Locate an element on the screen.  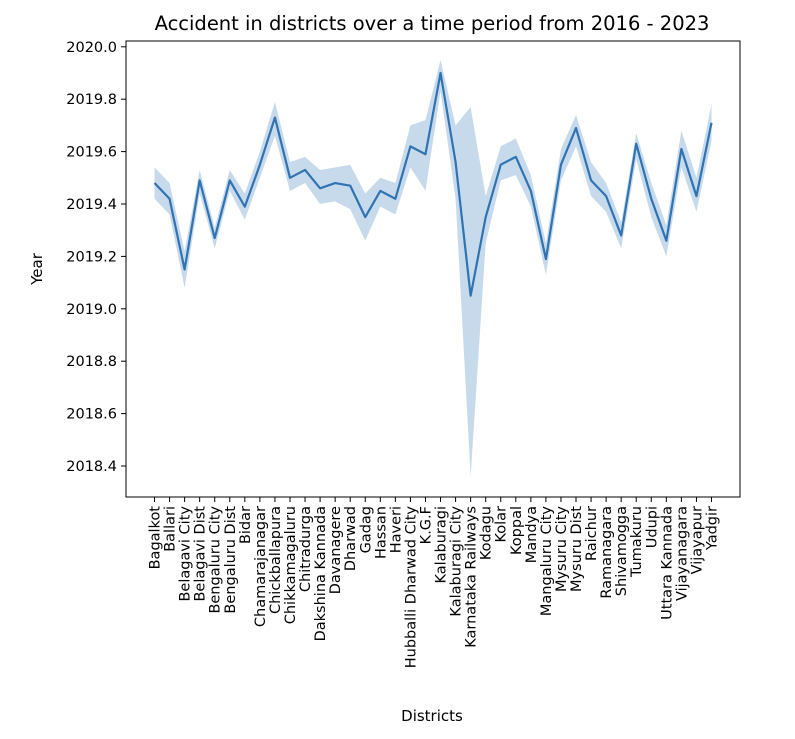
x-tick-label: Haveri is located at coordinates (396, 529).